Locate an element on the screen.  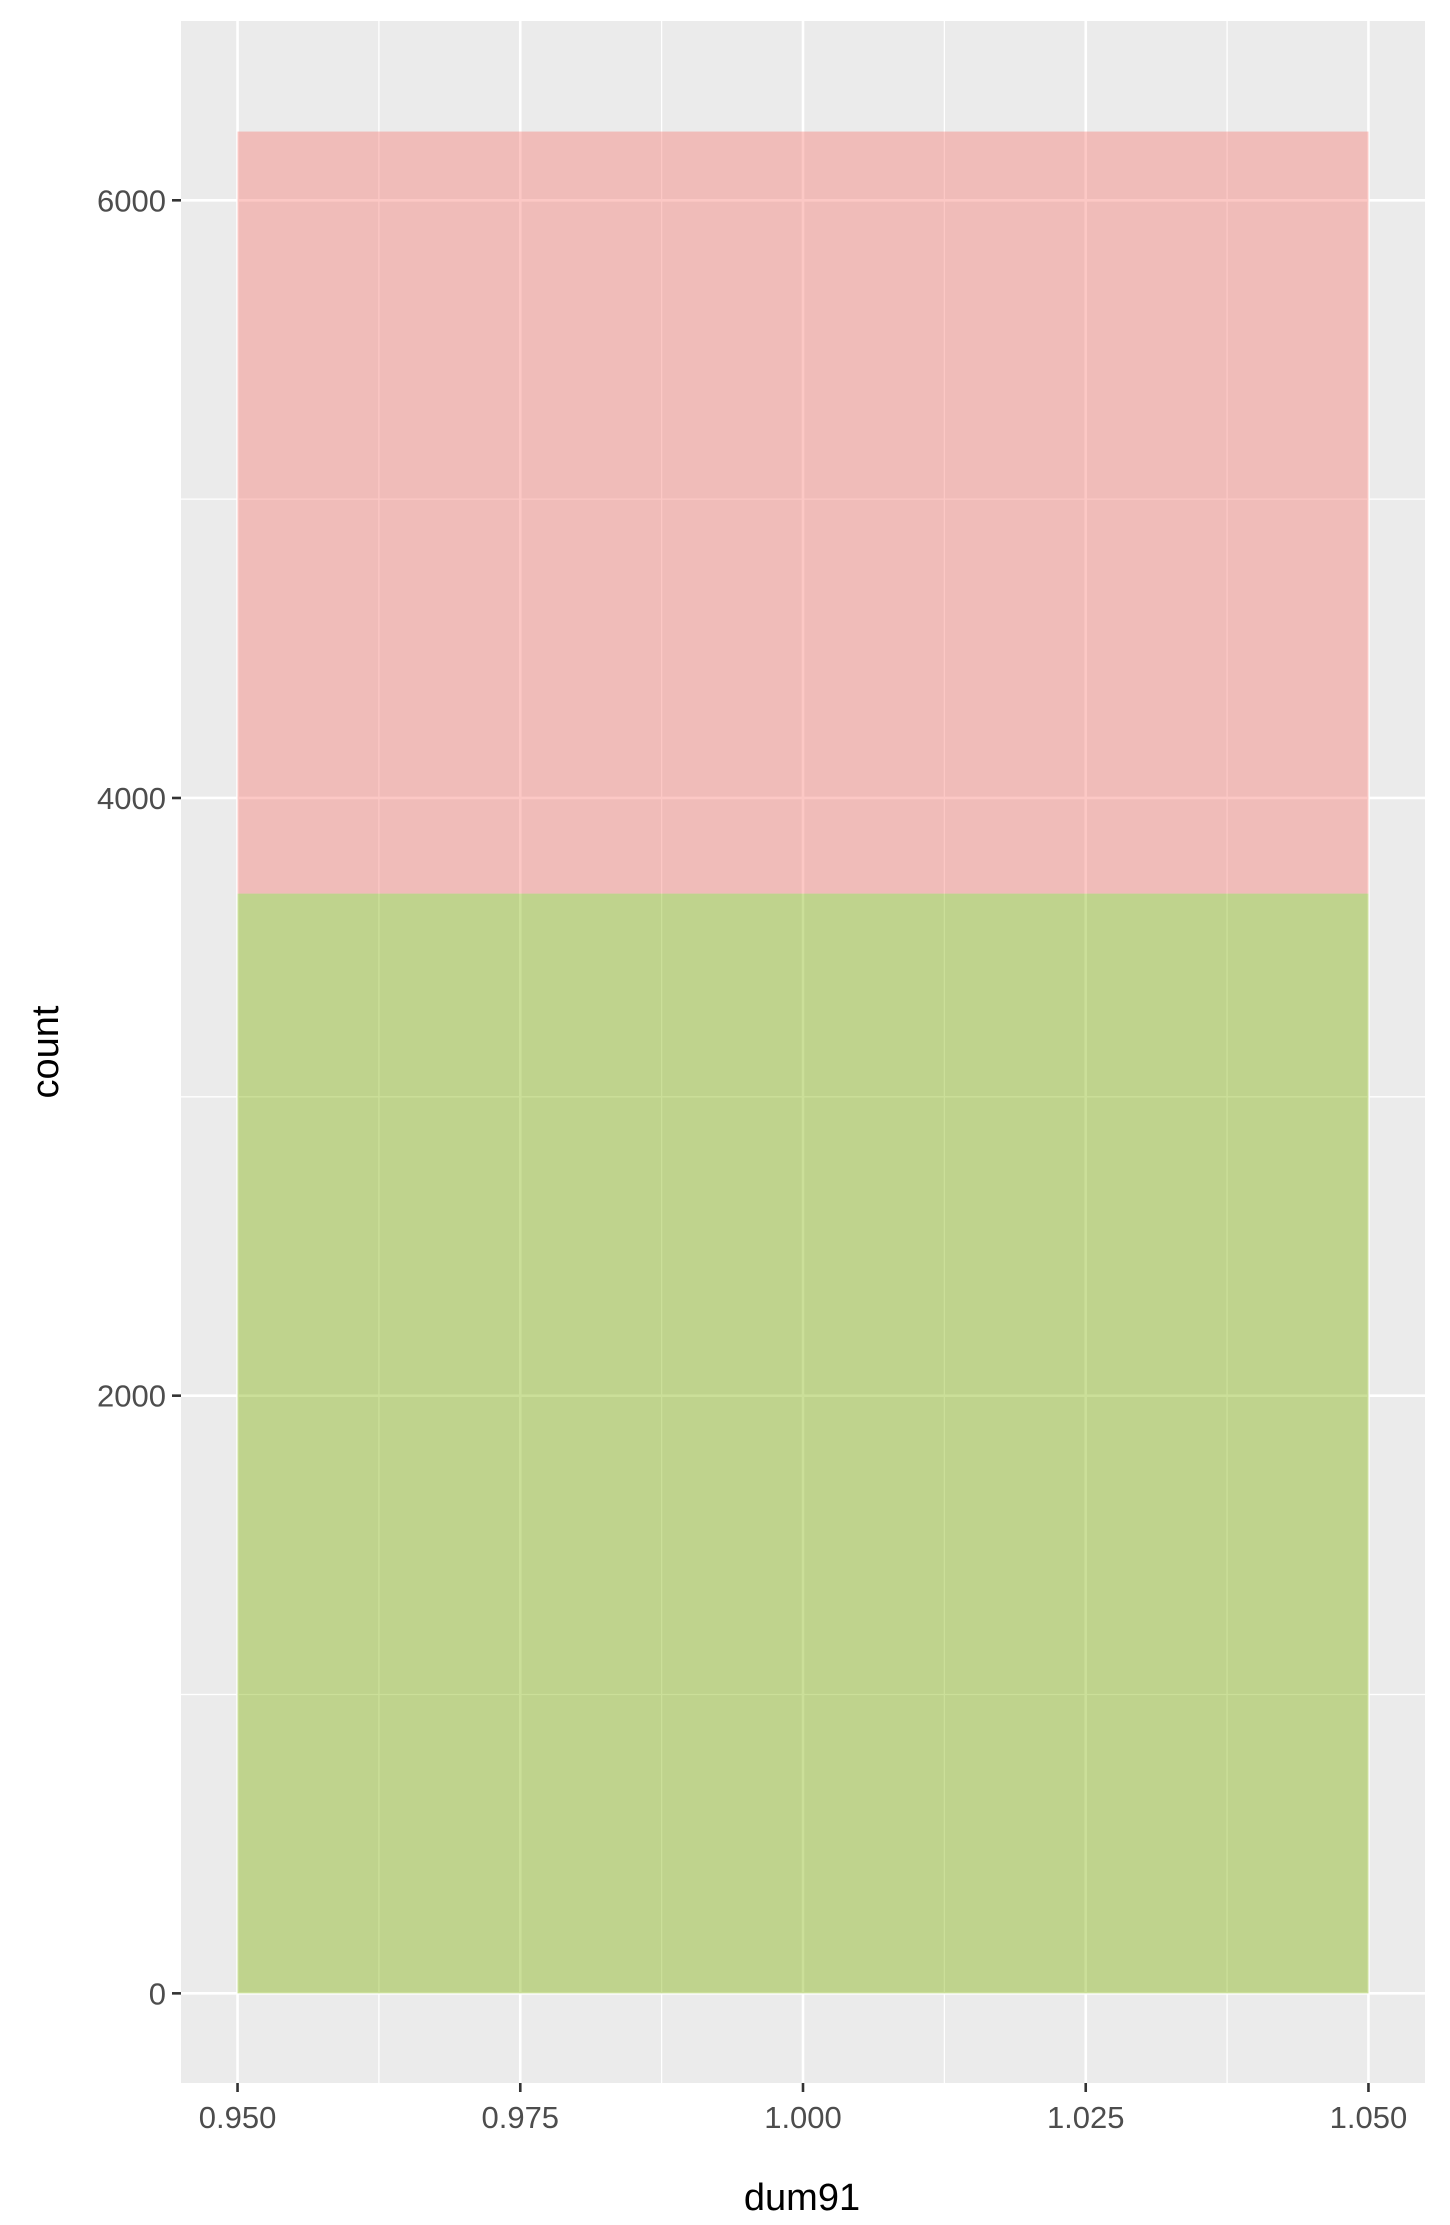
x-axis-ticks: 0.950 0.975 1.000 1.025 1.050 is located at coordinates (803, 2109).